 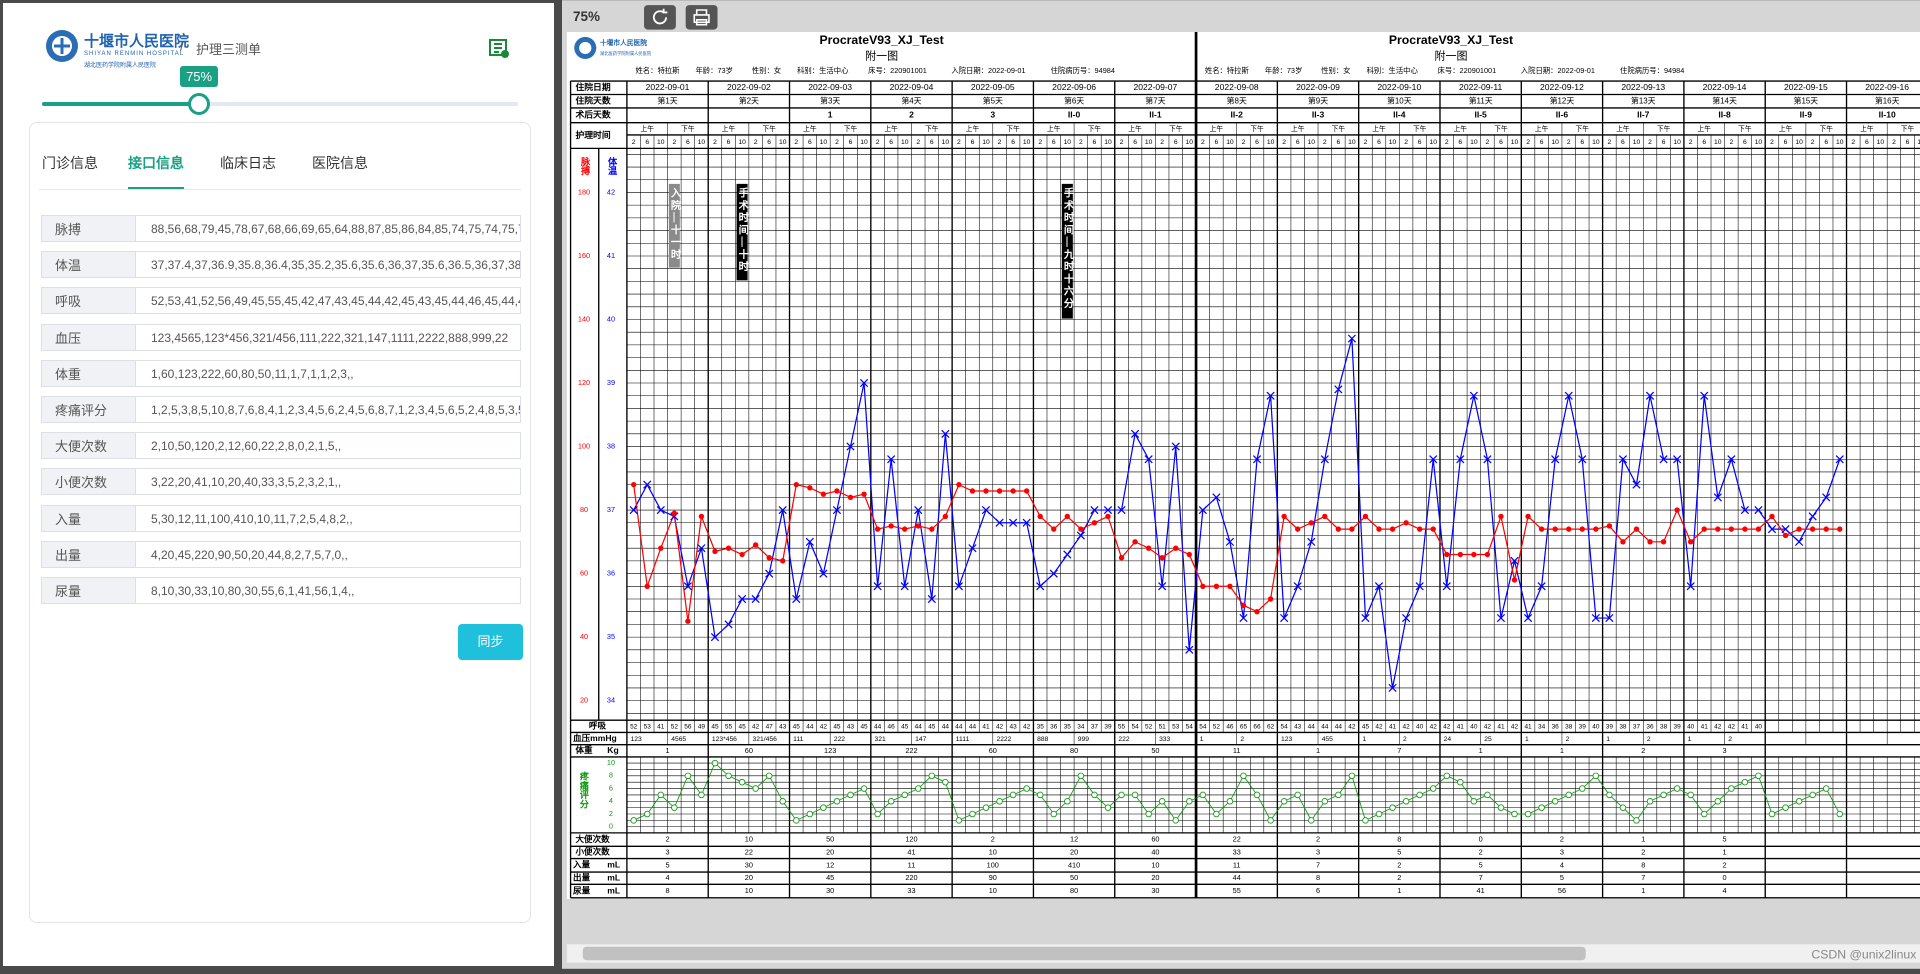 I want to click on field-row: 体重 1,60,123,222,60,80,50,11,1,7,1,1,2,3,,, so click(x=282, y=374).